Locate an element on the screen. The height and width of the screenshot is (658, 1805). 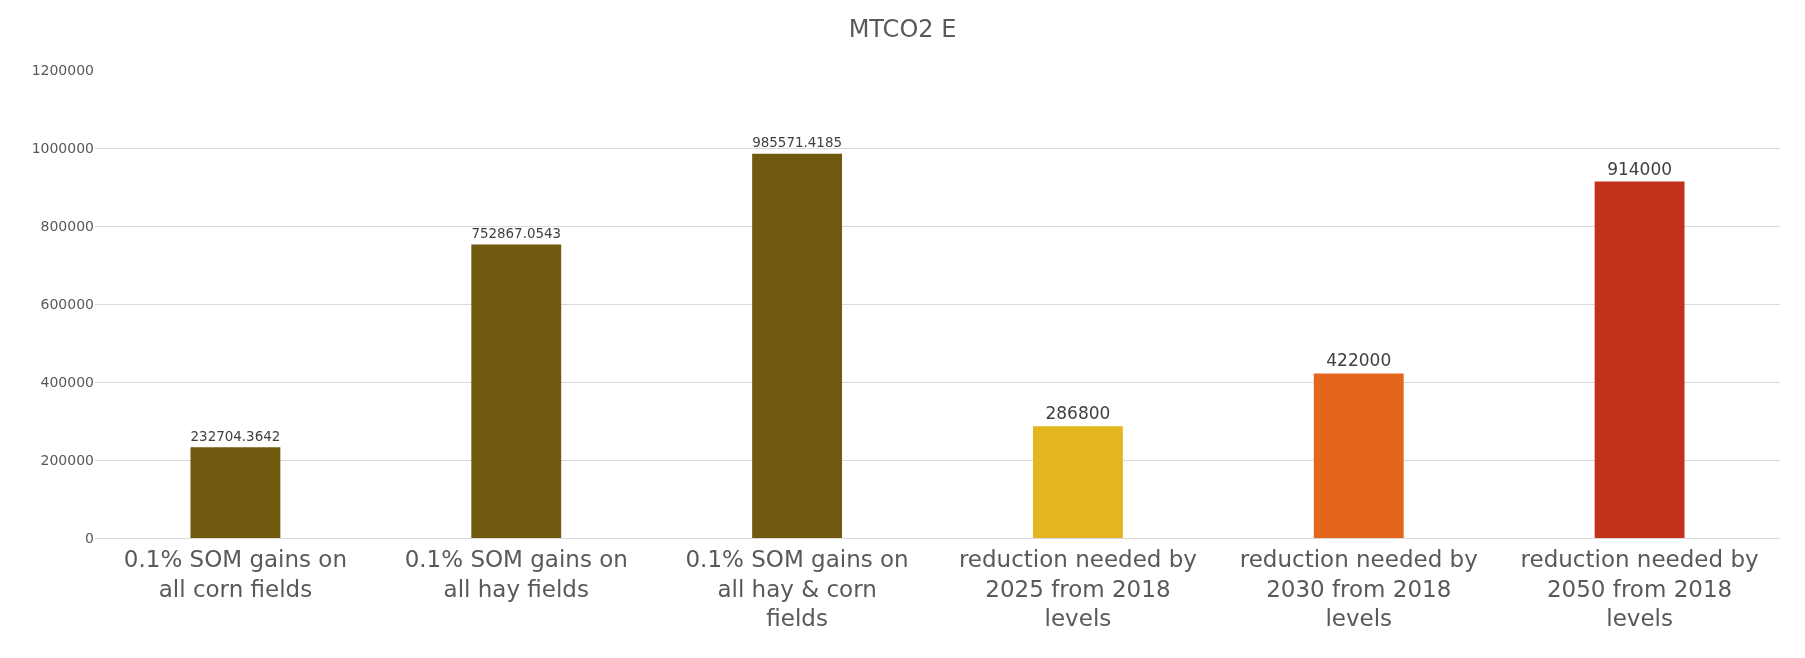
y-tick-label: 800000 is located at coordinates (67, 225).